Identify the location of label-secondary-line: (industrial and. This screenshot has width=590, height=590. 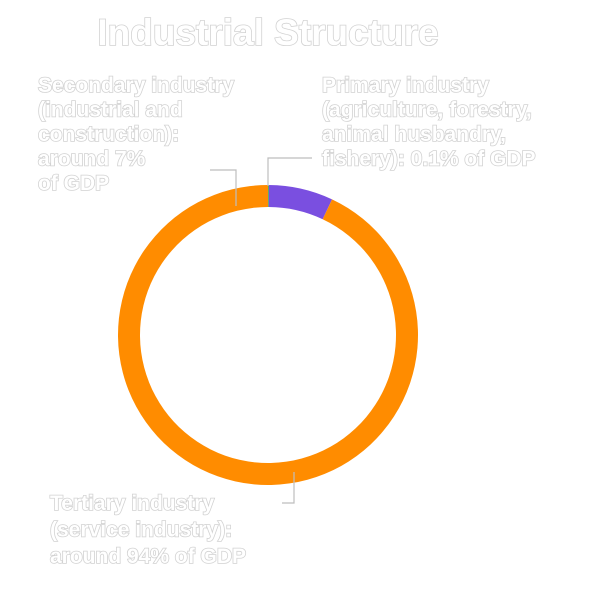
(110, 110).